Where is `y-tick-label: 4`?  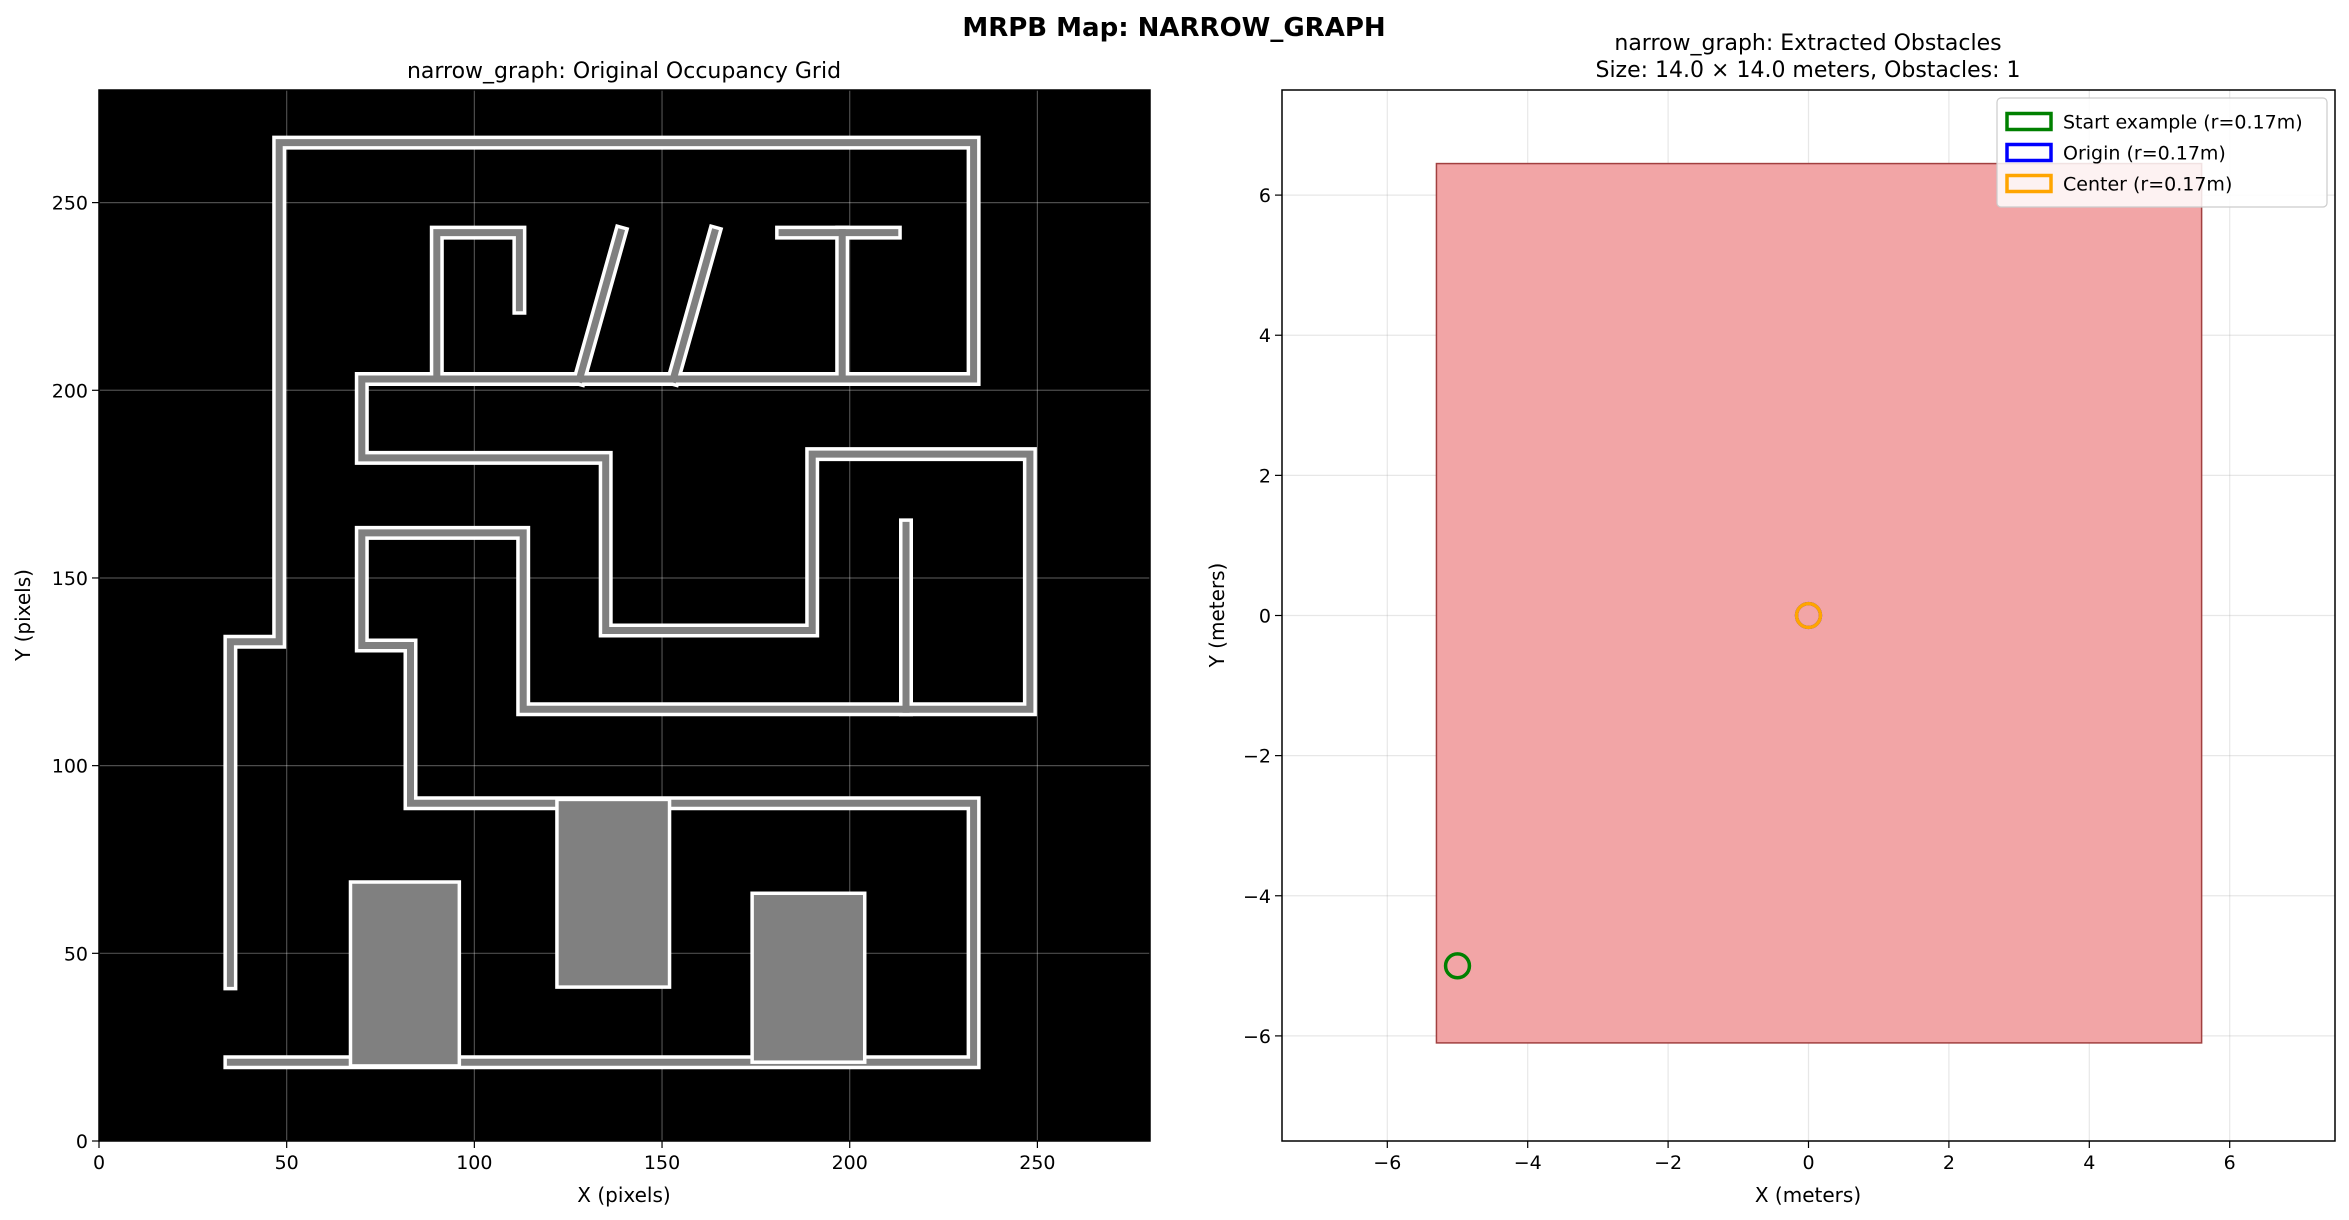
y-tick-label: 4 is located at coordinates (1265, 336).